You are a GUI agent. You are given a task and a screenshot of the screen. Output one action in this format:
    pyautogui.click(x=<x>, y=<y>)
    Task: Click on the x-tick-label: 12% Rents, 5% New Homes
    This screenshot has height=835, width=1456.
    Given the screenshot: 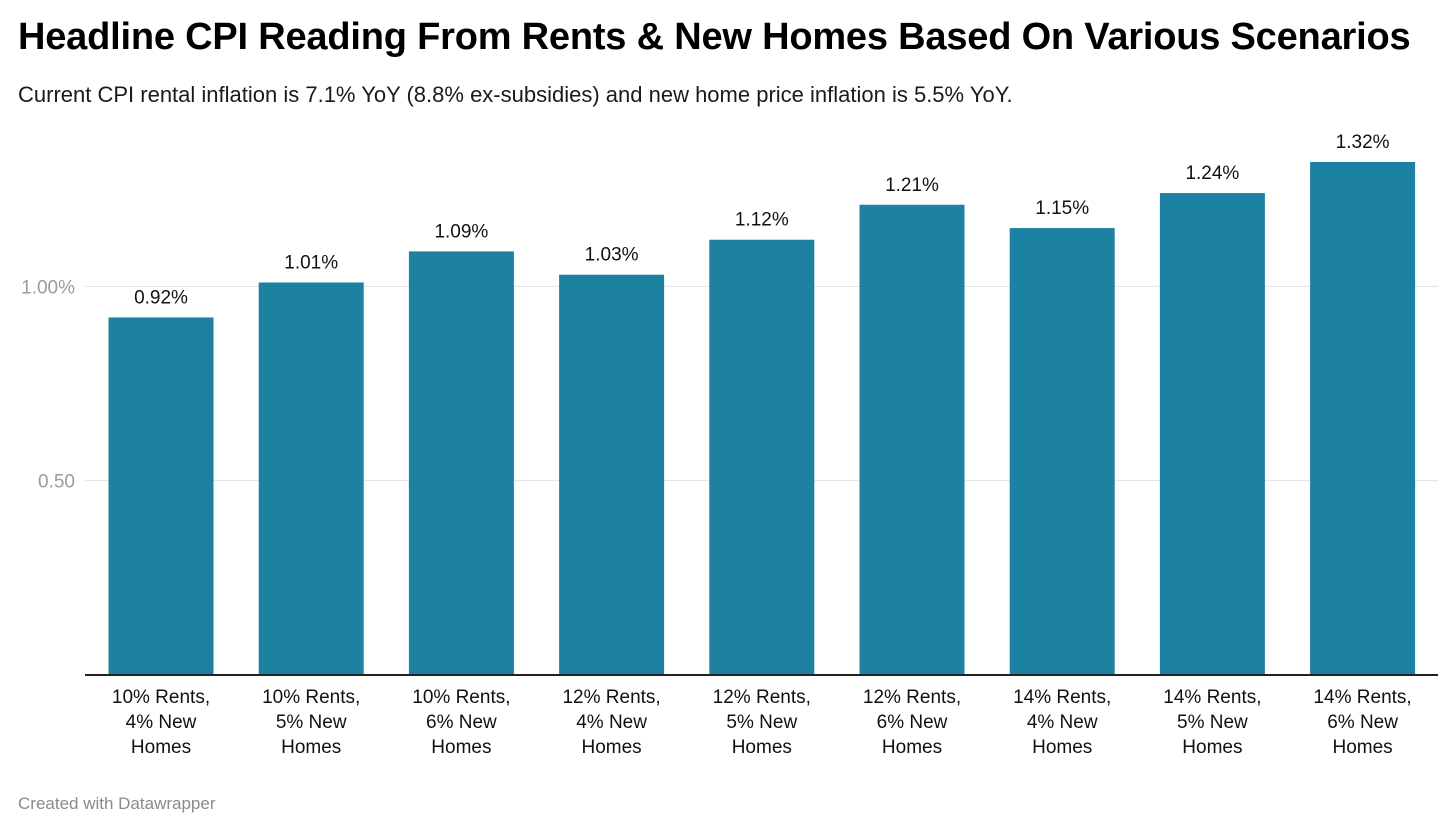 What is the action you would take?
    pyautogui.click(x=762, y=722)
    